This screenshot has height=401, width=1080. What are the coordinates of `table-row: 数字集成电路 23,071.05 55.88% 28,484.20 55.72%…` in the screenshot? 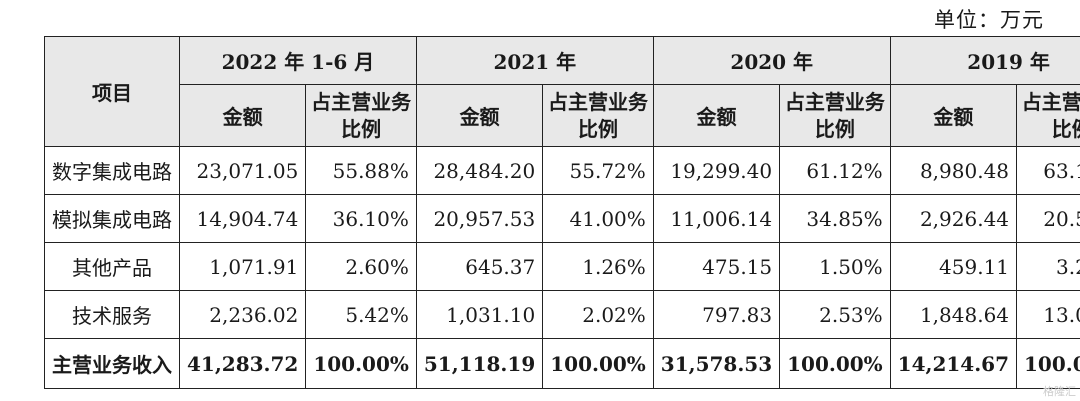 It's located at (562, 170).